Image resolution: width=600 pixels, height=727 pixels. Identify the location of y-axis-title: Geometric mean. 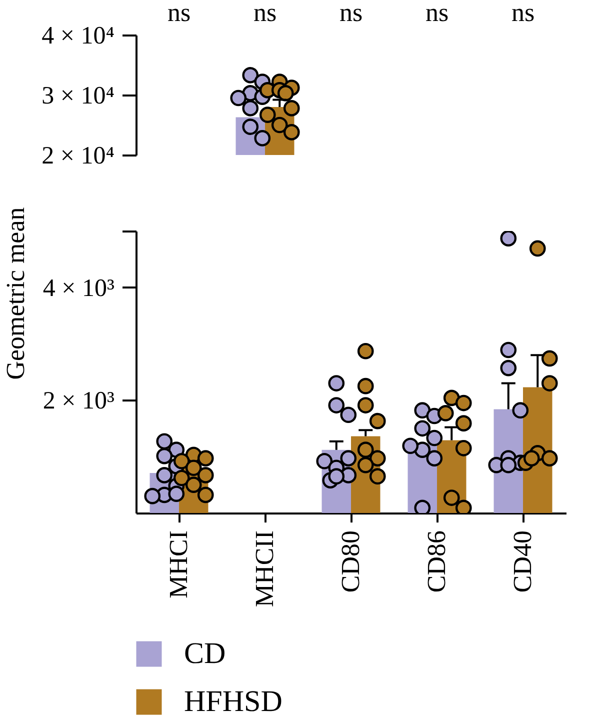
(15, 293).